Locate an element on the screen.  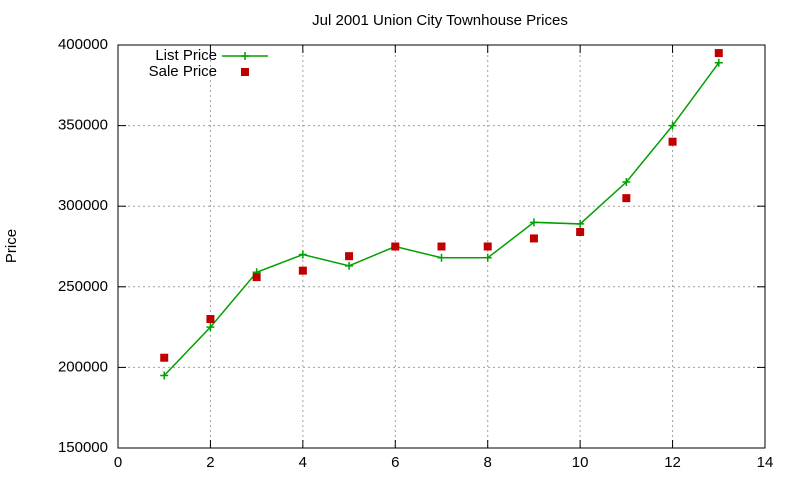
y-tick-label: 200000 is located at coordinates (83, 366).